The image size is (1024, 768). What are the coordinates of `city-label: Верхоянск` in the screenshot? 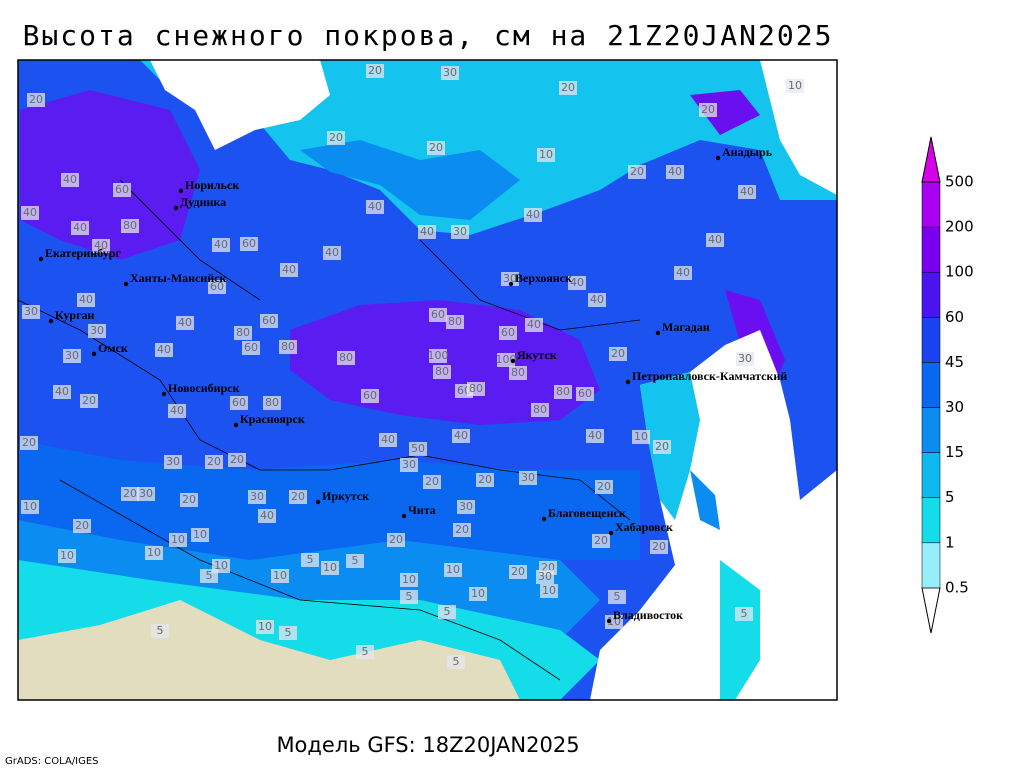 It's located at (543, 278).